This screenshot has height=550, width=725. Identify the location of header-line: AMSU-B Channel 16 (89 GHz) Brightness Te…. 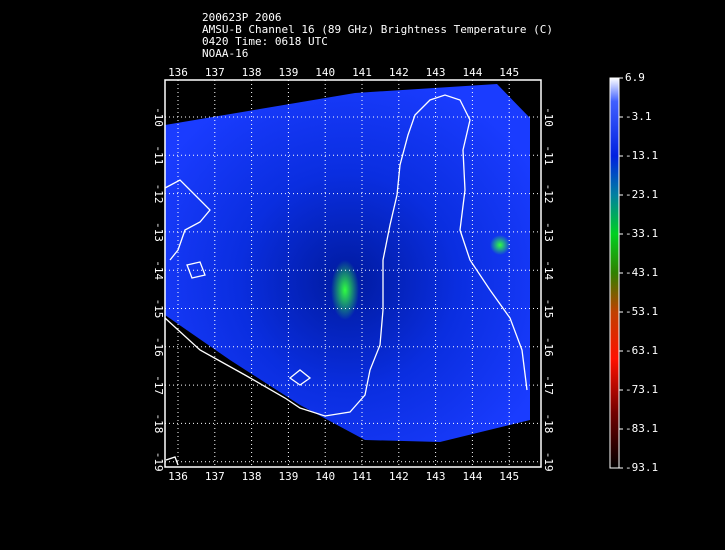
(377, 29).